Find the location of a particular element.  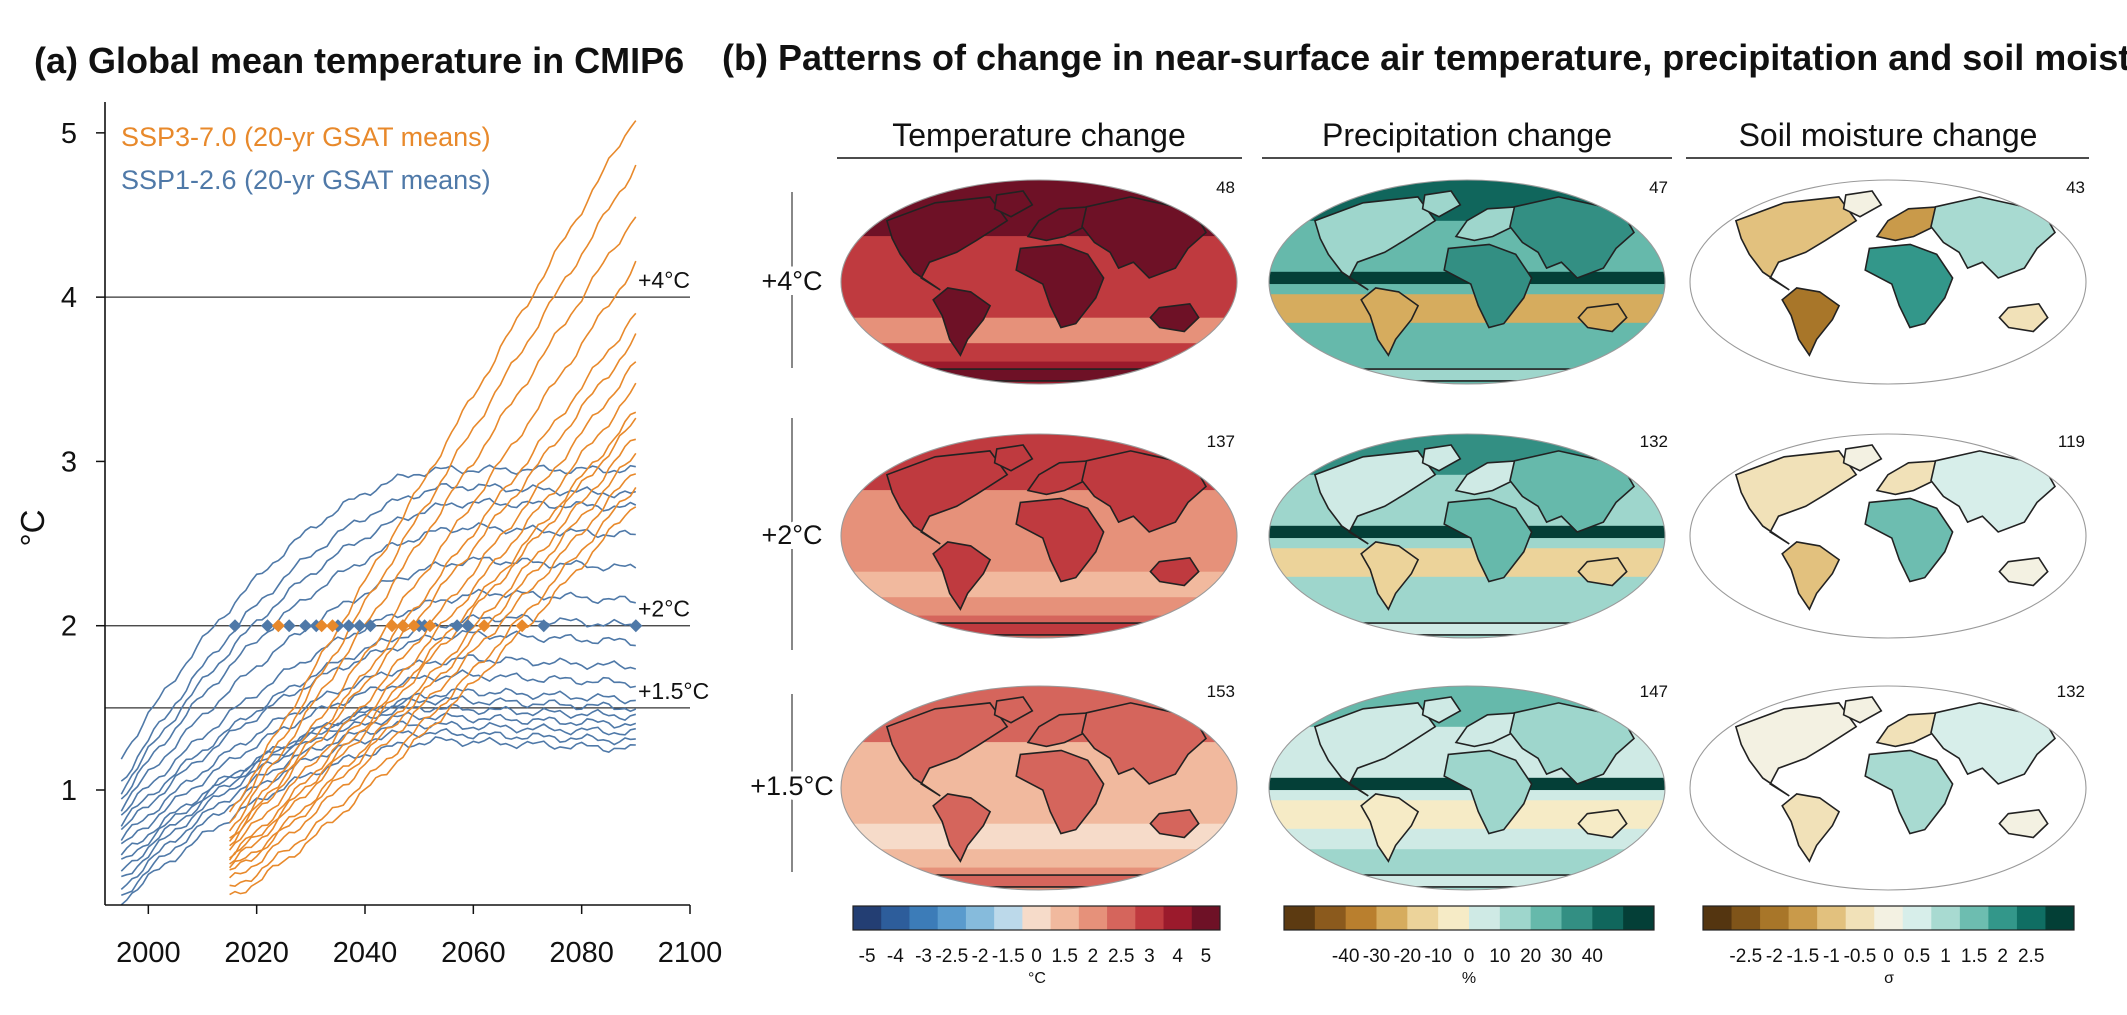

colorbar-unit: °C is located at coordinates (1037, 978).